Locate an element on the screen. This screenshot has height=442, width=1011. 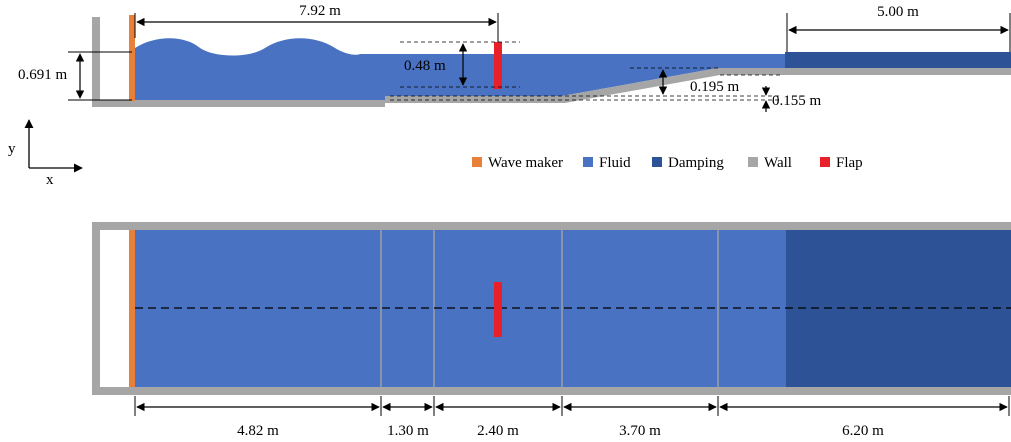
top-wave-maker is located at coordinates (132, 308).